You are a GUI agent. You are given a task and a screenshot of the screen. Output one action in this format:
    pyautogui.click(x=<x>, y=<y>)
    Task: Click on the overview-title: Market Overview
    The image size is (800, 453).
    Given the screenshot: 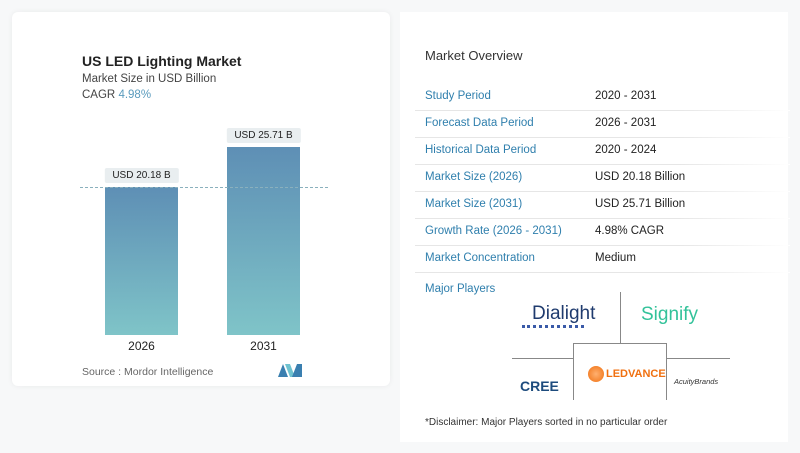 What is the action you would take?
    pyautogui.click(x=474, y=55)
    